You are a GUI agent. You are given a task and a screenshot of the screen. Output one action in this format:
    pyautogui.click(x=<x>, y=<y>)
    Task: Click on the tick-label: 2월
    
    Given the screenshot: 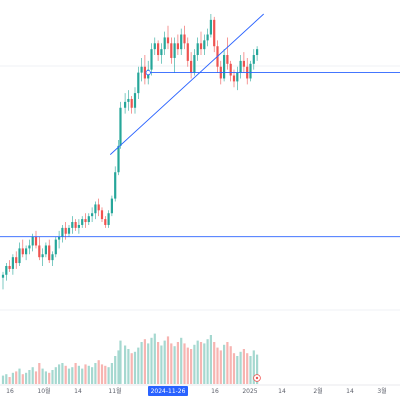 What is the action you would take?
    pyautogui.click(x=317, y=391)
    